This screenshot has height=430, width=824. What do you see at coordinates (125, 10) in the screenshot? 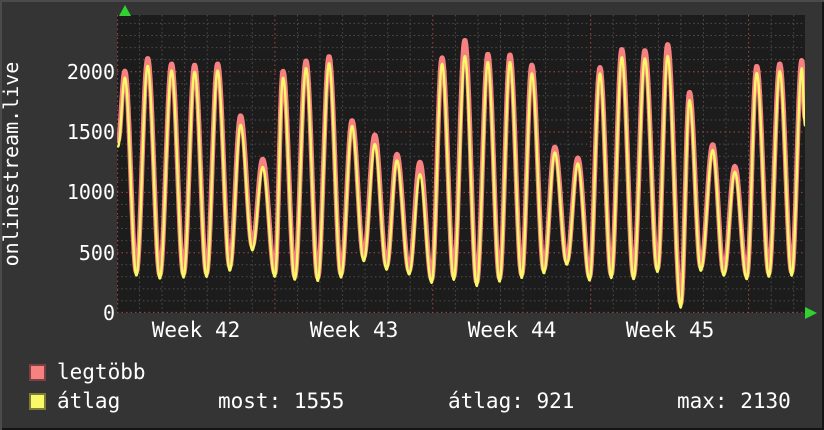
I see `y-axis-arrow-icon` at bounding box center [125, 10].